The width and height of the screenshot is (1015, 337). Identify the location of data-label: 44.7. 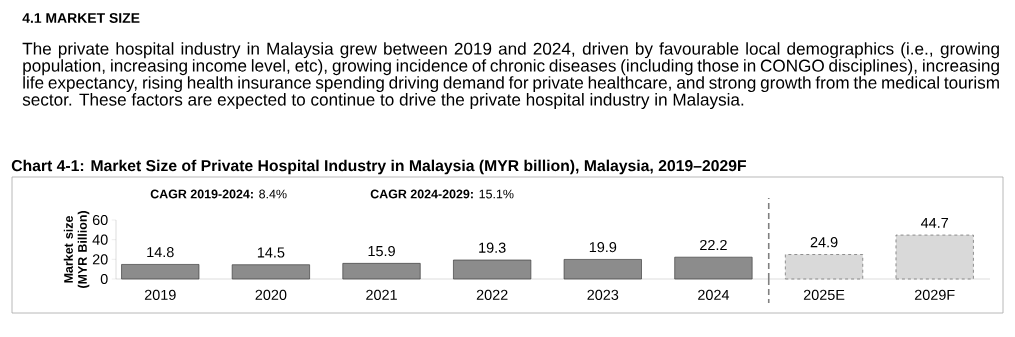
(934, 222).